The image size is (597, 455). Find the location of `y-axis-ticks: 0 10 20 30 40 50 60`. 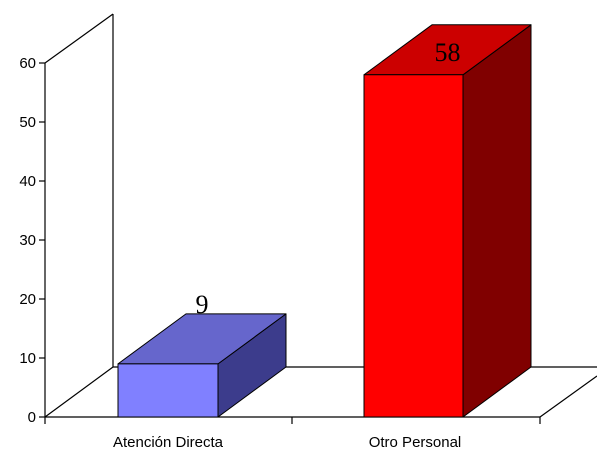

y-axis-ticks: 0 10 20 30 40 50 60 is located at coordinates (32, 240).